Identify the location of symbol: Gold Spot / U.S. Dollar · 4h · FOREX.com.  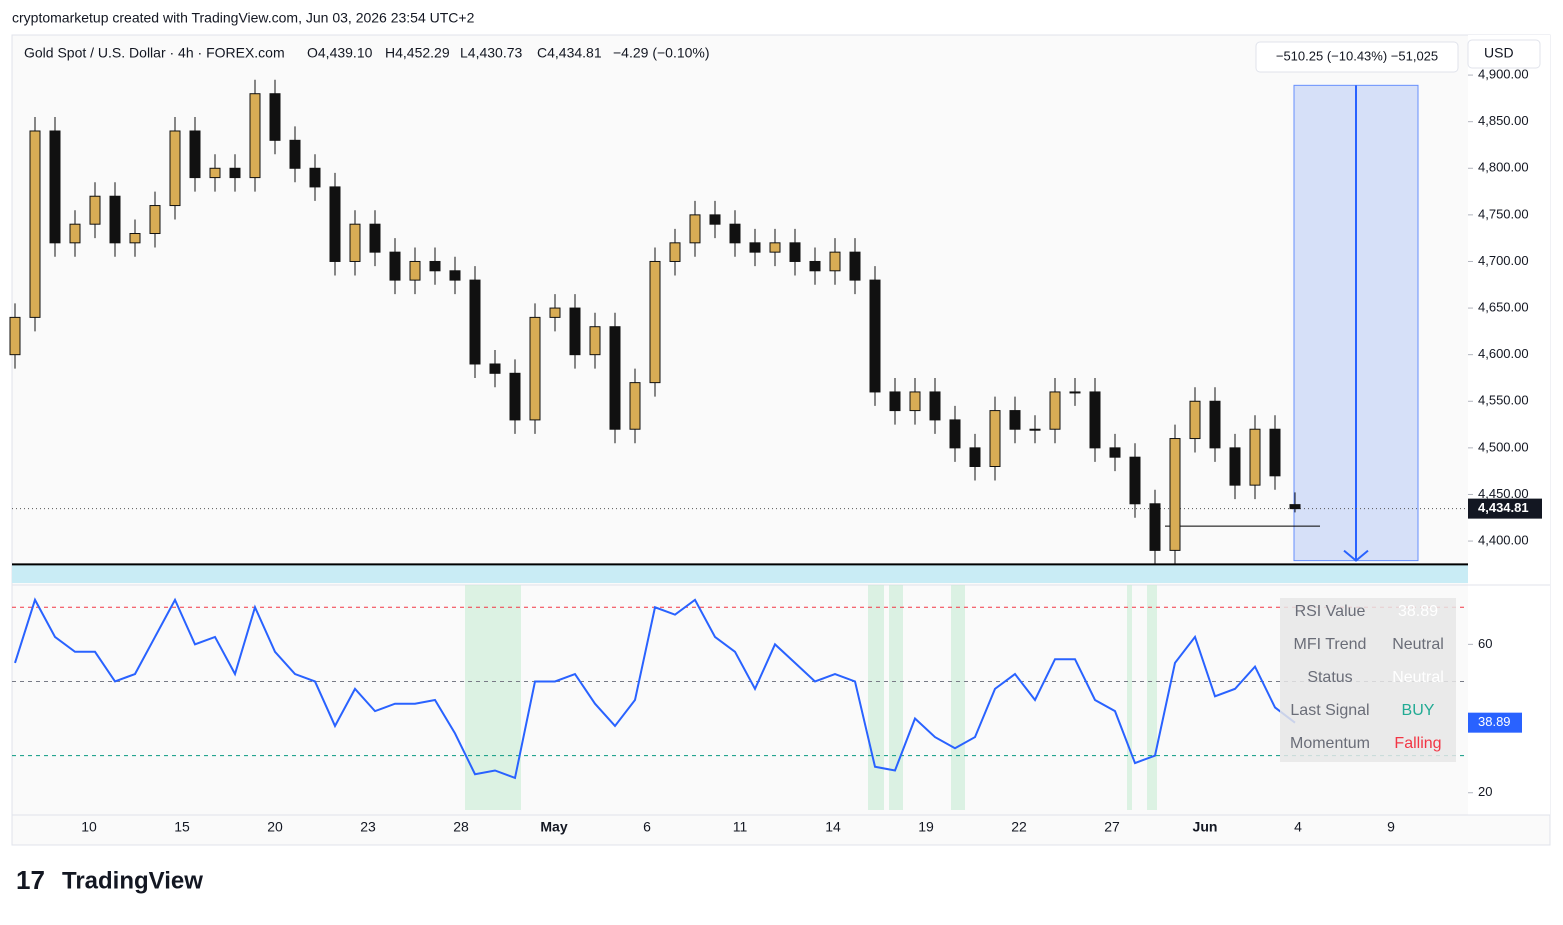
(154, 53).